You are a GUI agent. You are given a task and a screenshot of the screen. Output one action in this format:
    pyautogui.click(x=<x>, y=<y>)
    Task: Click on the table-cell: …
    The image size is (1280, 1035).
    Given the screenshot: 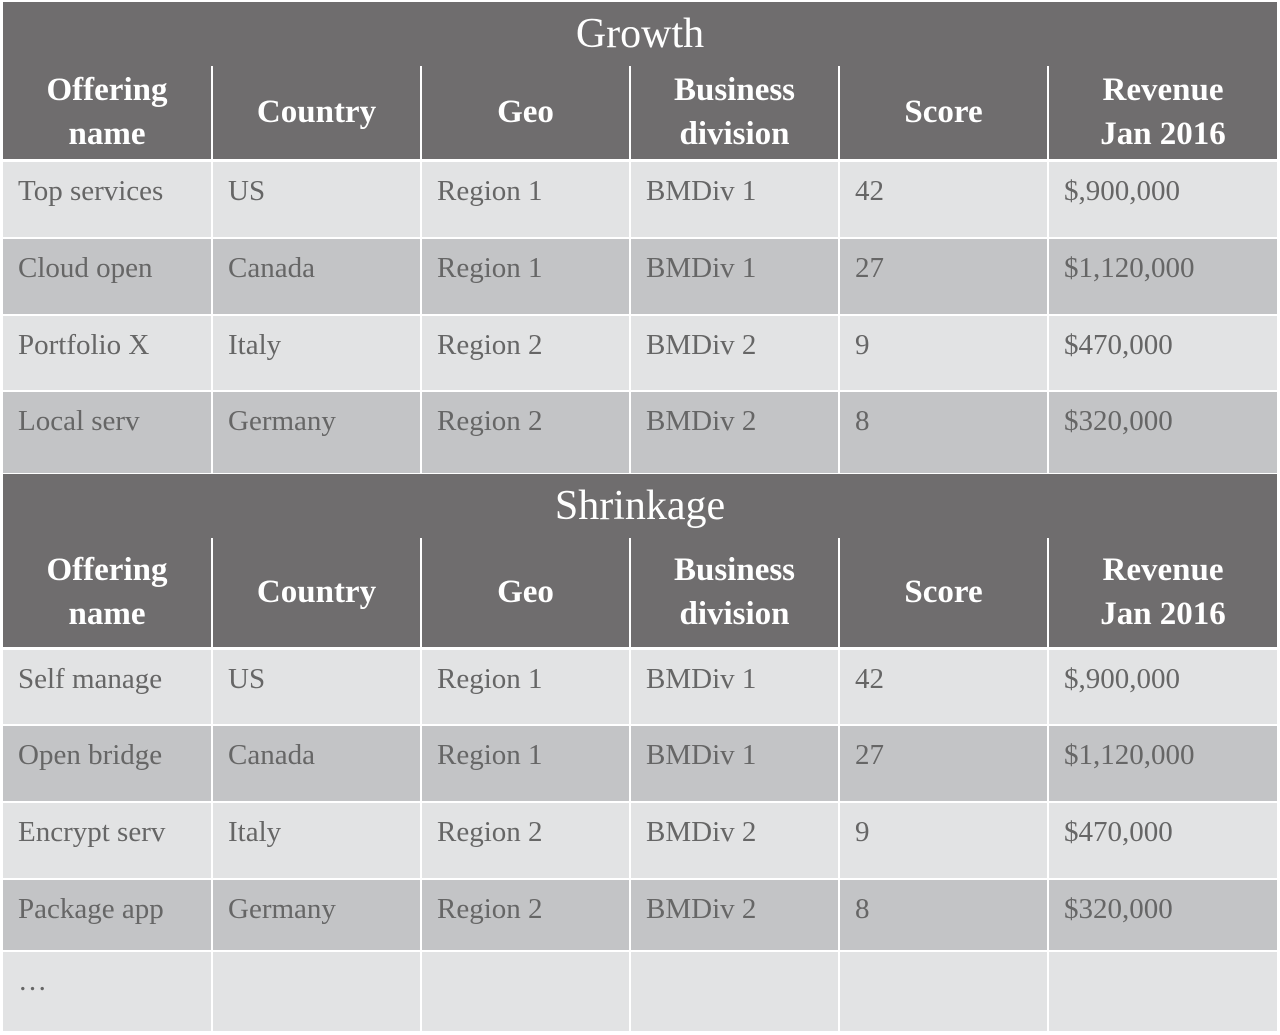 What is the action you would take?
    pyautogui.click(x=107, y=990)
    